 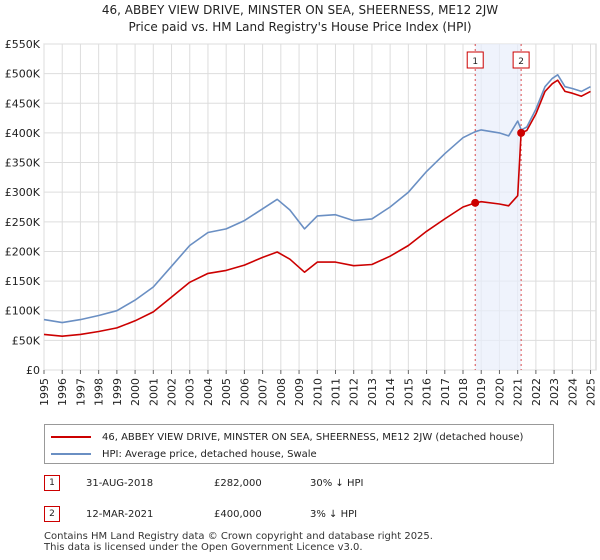 I want to click on shaded-range, so click(x=498, y=207).